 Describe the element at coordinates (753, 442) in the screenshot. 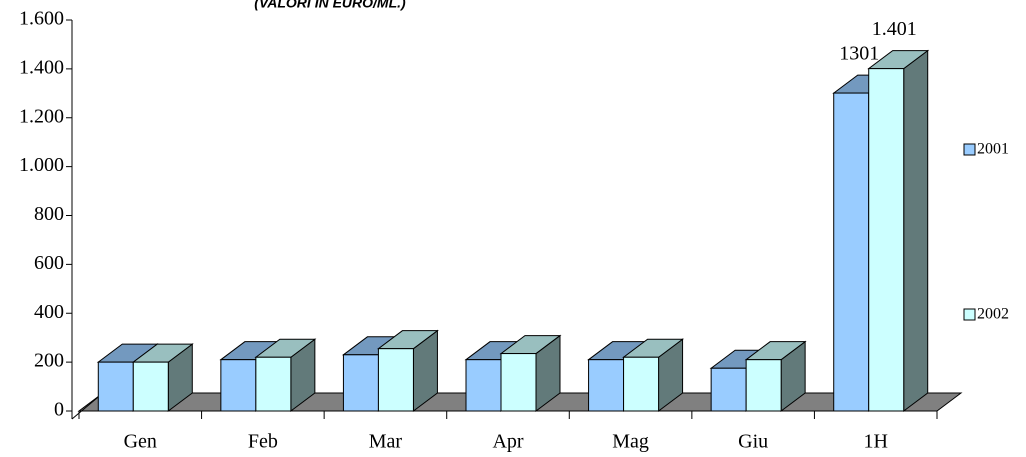

I see `x-tick-label: Giu` at that location.